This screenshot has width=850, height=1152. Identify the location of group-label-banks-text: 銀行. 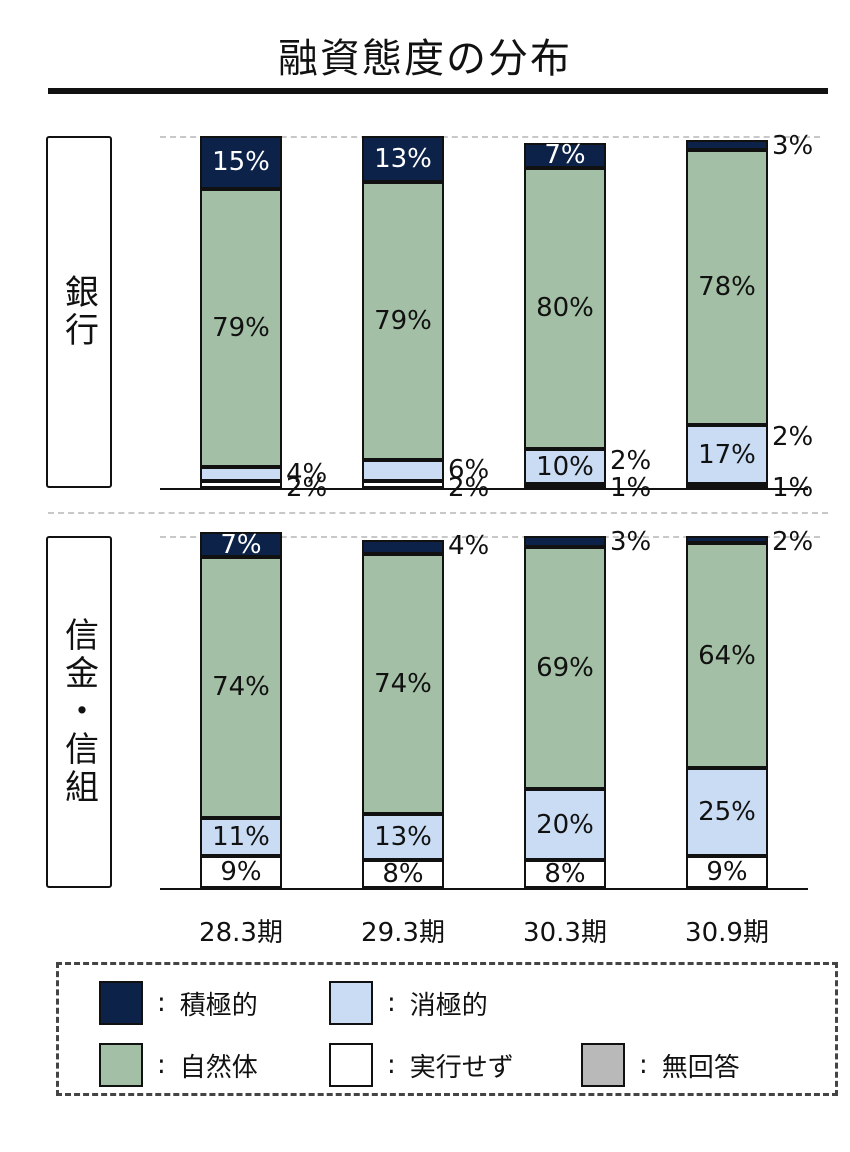
(78, 312).